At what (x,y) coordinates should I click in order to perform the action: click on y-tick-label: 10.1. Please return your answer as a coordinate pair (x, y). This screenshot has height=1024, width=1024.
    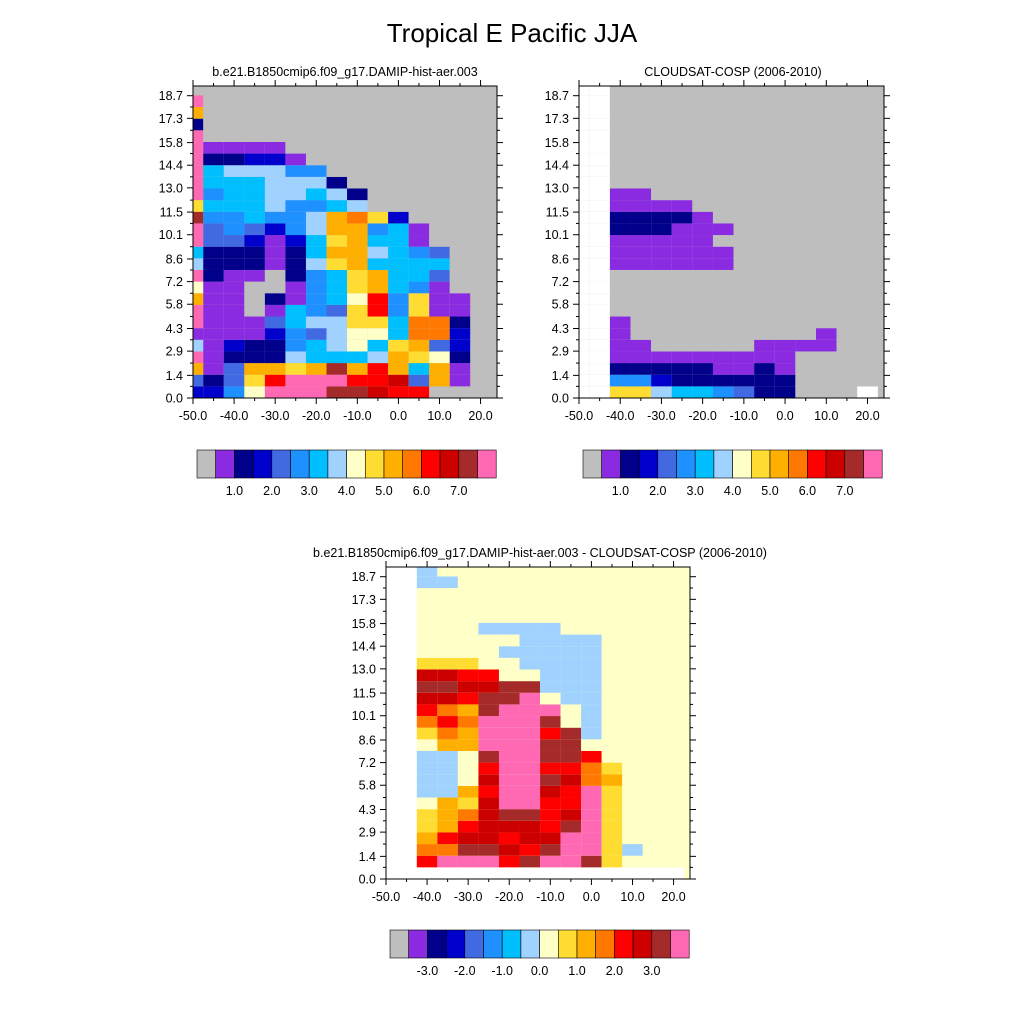
    Looking at the image, I should click on (171, 235).